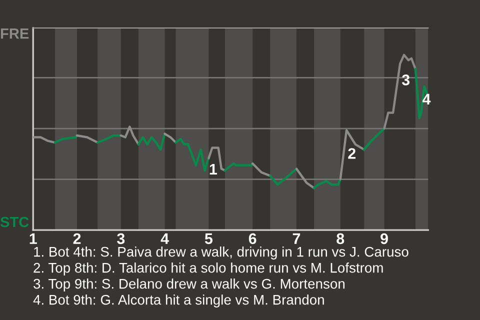 Image resolution: width=480 pixels, height=320 pixels. I want to click on annotation: 1, so click(213, 169).